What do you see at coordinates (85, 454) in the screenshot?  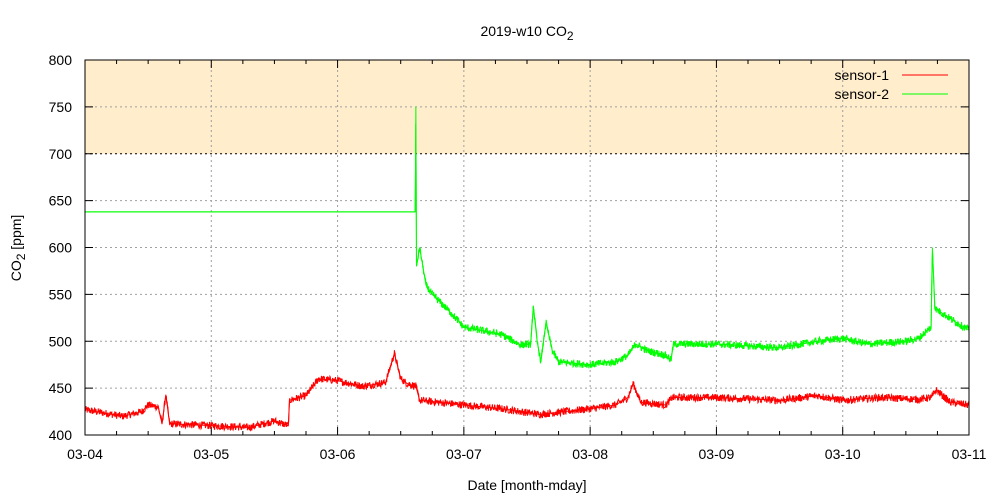 I see `x-tick-label: 03-04` at bounding box center [85, 454].